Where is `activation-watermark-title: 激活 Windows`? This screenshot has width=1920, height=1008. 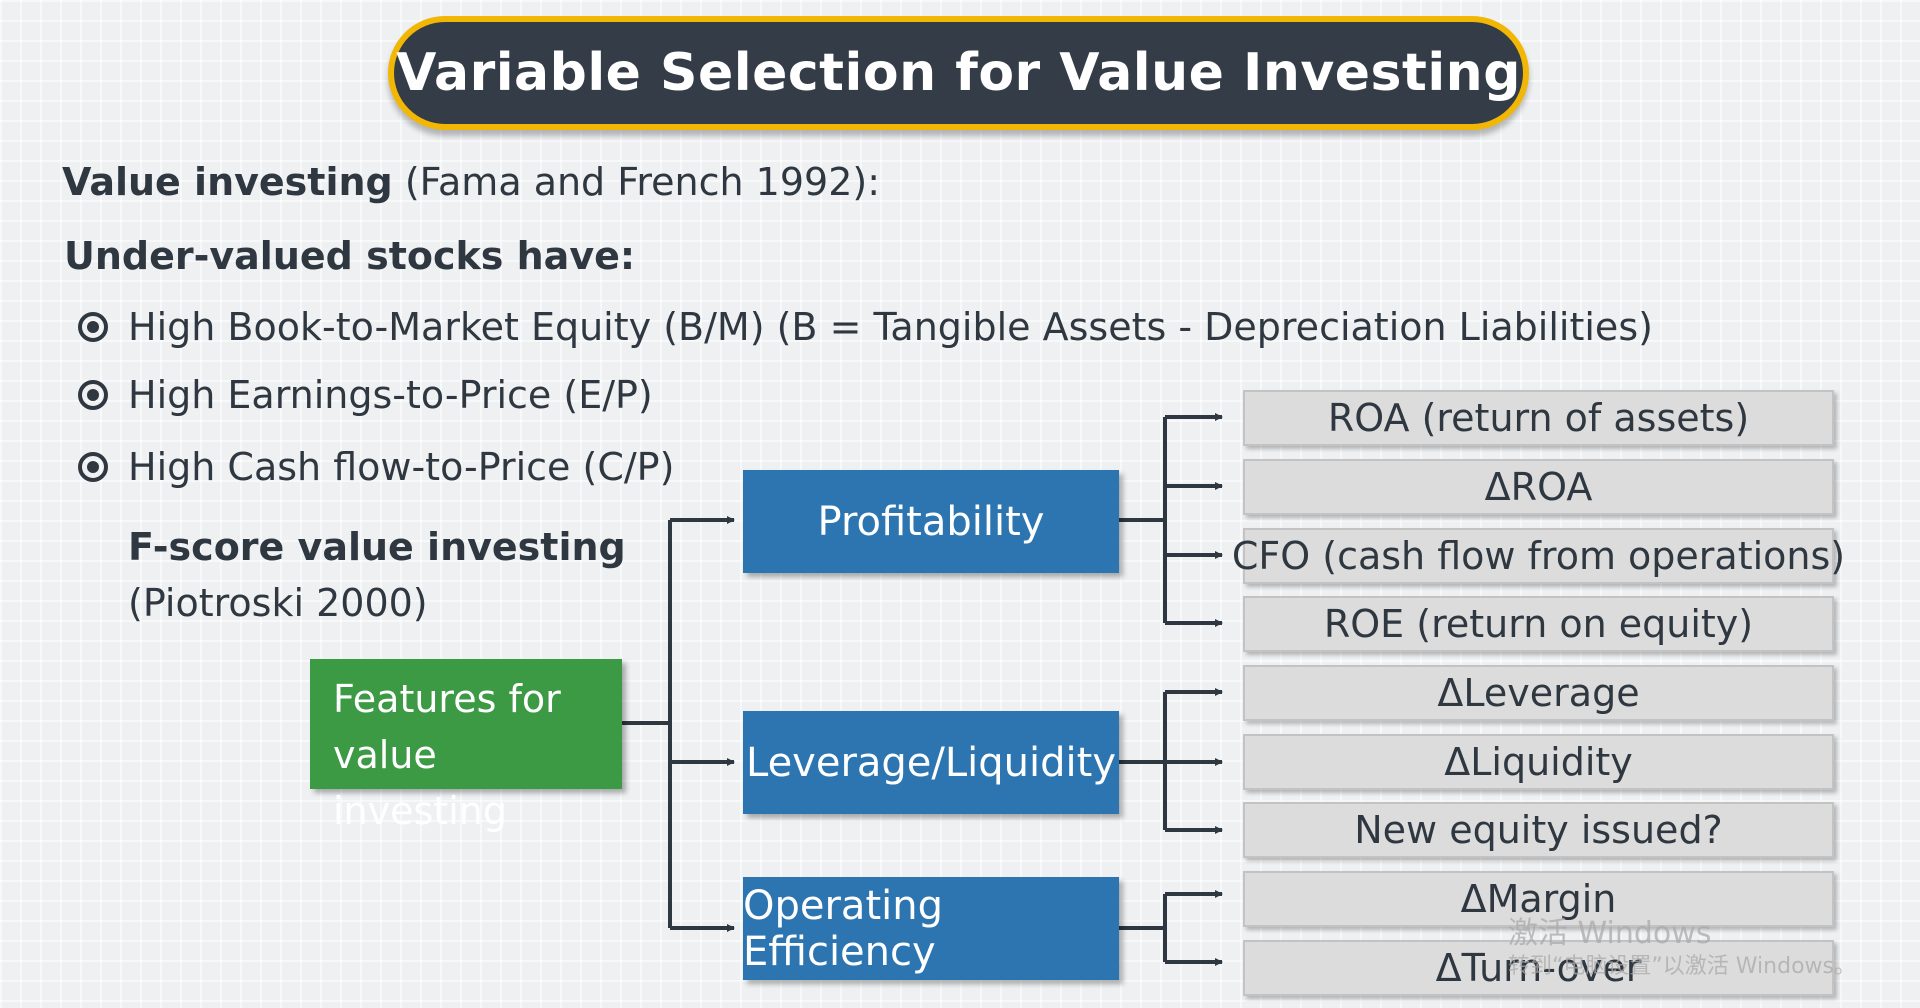 activation-watermark-title: 激活 Windows is located at coordinates (1610, 933).